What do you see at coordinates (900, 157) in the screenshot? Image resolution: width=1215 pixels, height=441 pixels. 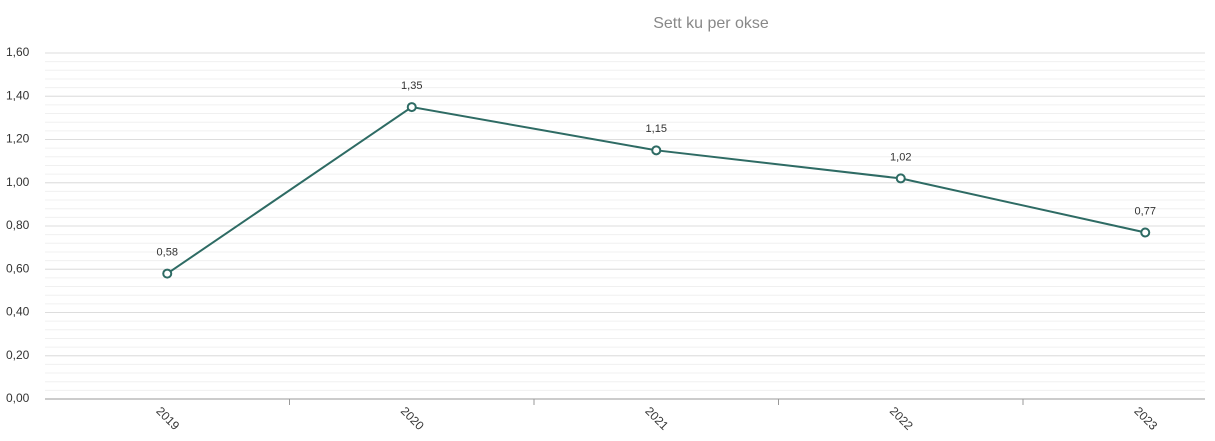 I see `data-label: 1,02` at bounding box center [900, 157].